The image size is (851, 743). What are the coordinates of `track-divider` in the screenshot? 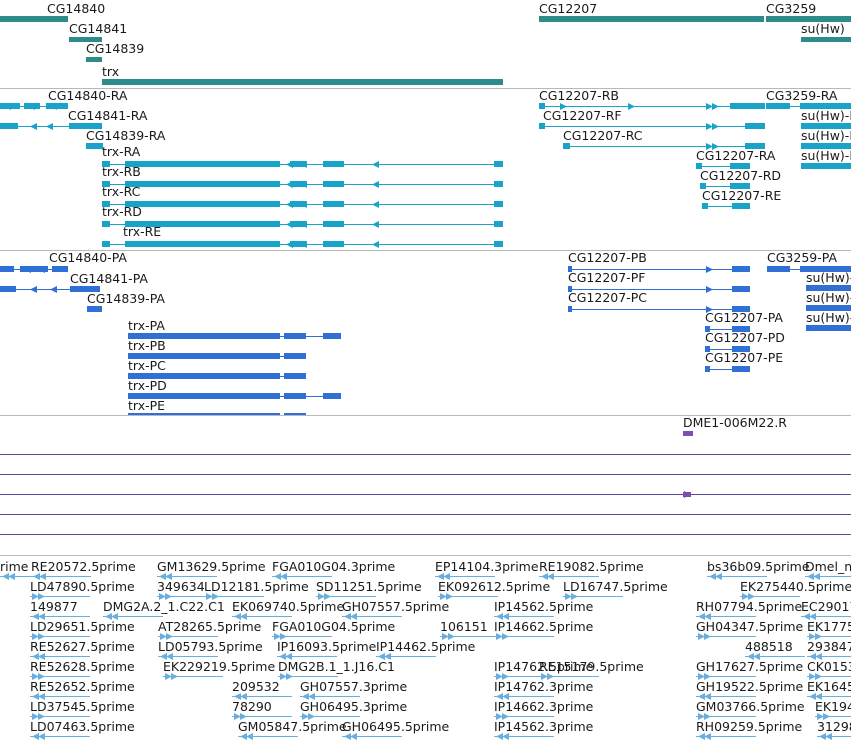 It's located at (425, 250).